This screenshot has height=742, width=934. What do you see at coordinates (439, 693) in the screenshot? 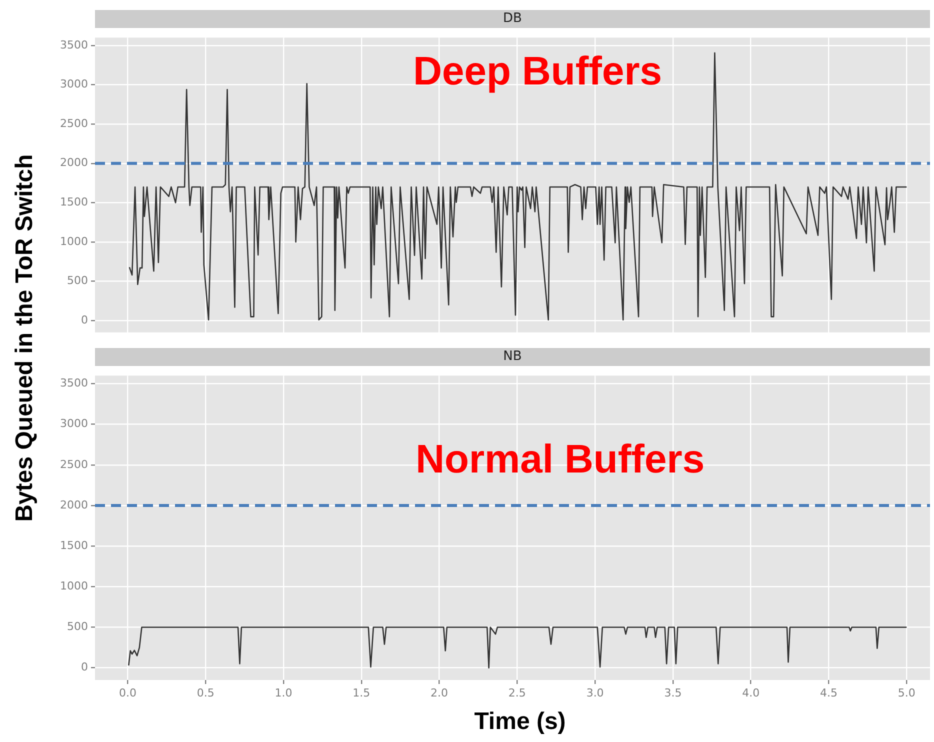
I see `x-tick-label: 2.0` at bounding box center [439, 693].